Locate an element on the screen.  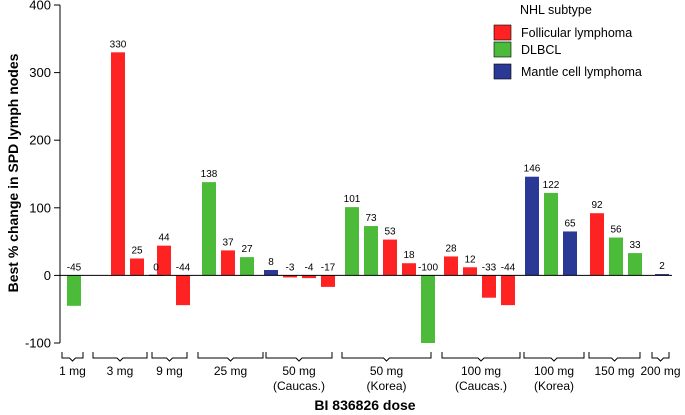
bar-value-label: 28 is located at coordinates (451, 248).